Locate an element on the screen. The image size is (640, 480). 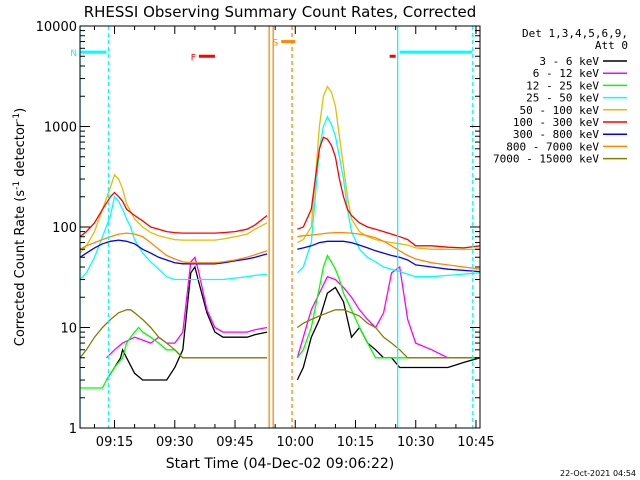
y-label-part-2: detector is located at coordinates (20, 151).